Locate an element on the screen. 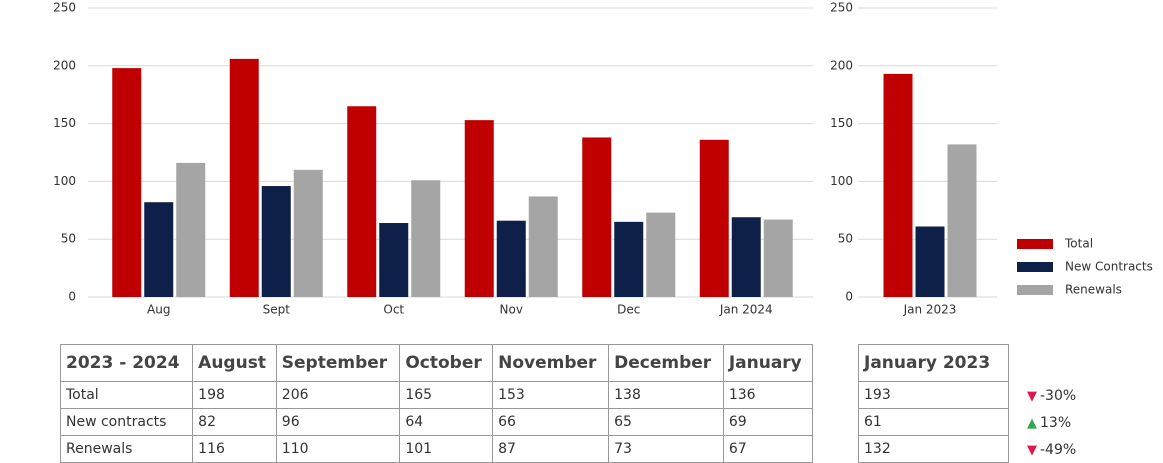  cell: 165 is located at coordinates (446, 395).